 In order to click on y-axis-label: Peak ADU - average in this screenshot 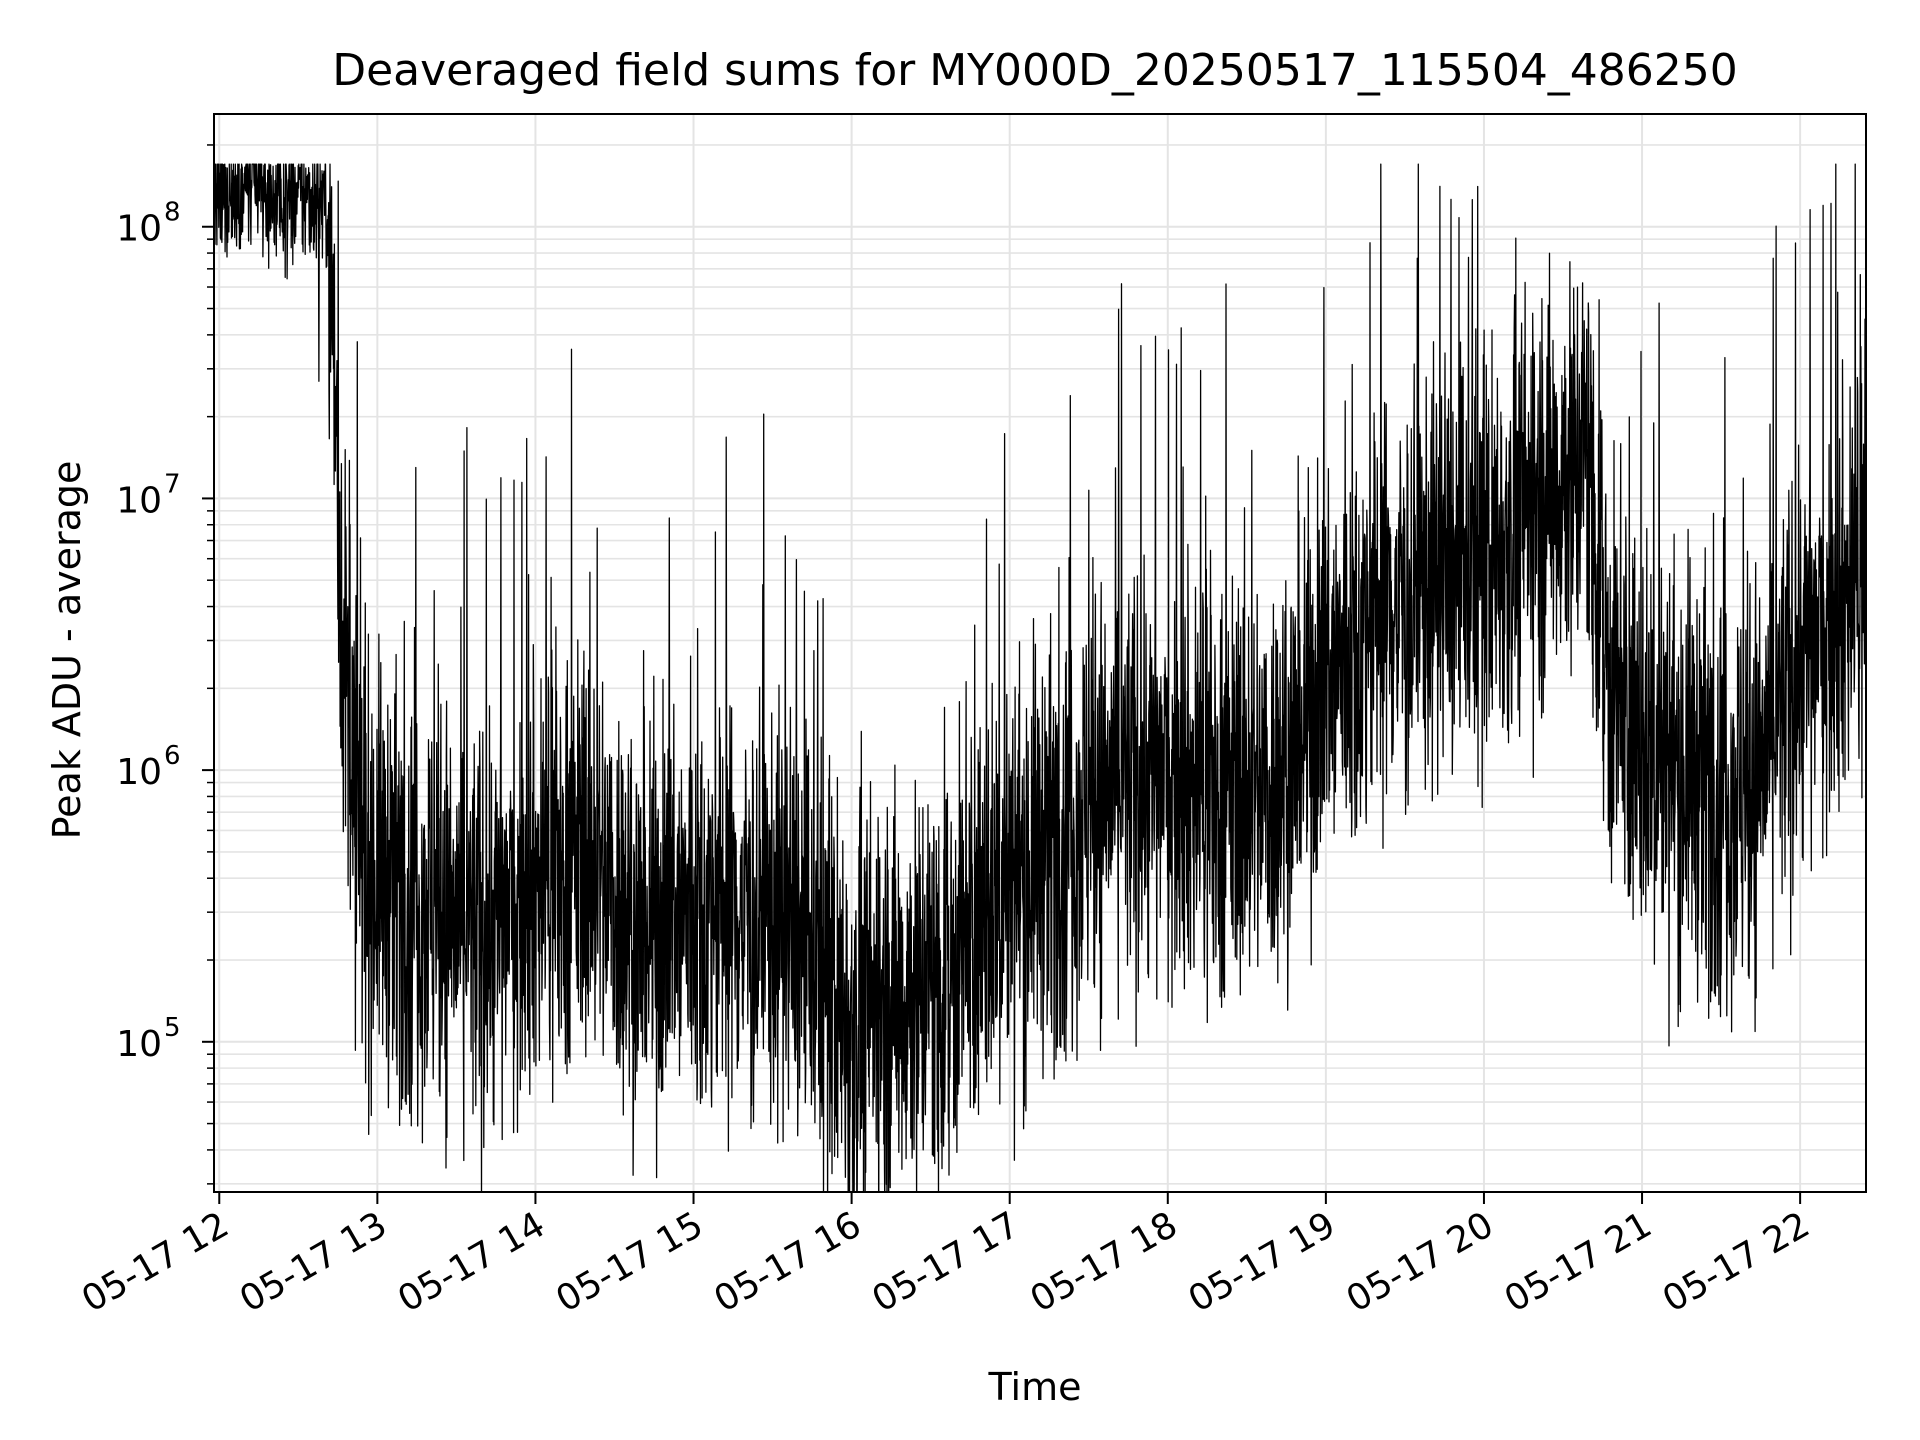, I will do `click(67, 650)`.